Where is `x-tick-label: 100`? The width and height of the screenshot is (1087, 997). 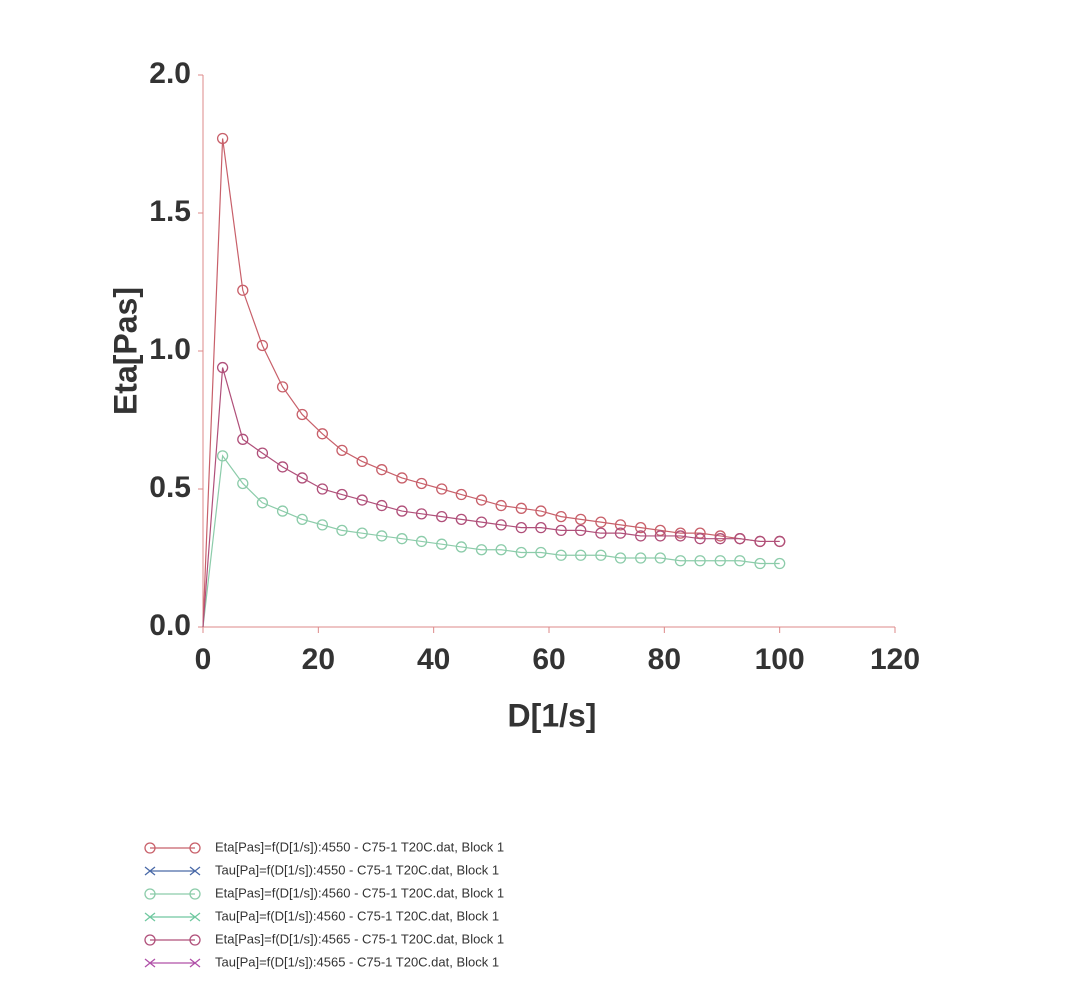 x-tick-label: 100 is located at coordinates (780, 659).